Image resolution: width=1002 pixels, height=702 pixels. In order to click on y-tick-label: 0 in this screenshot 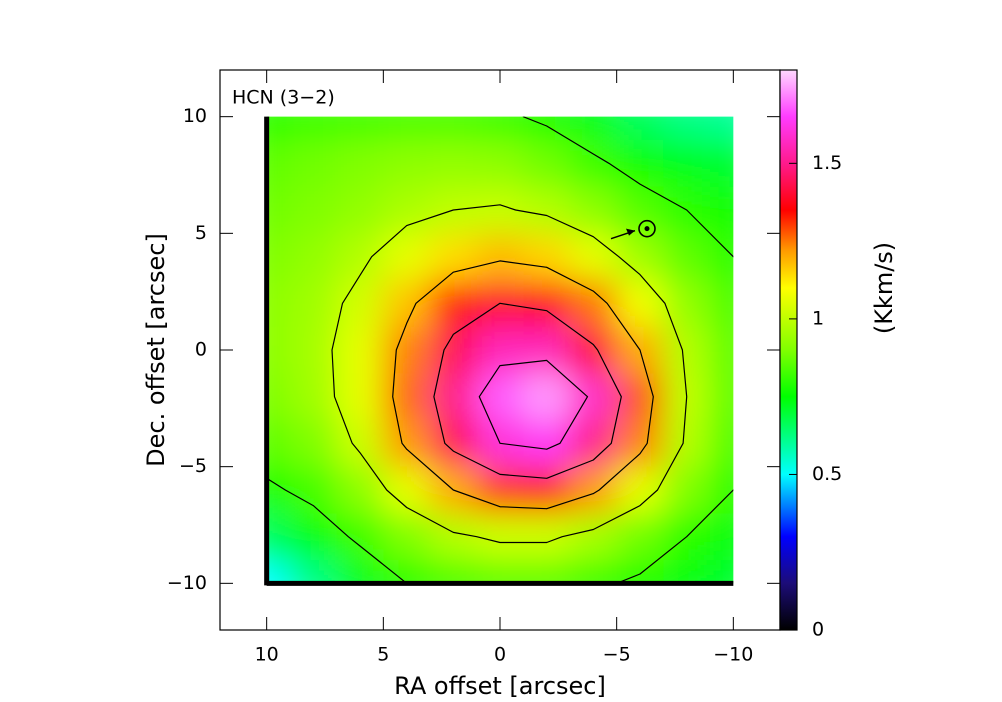, I will do `click(201, 350)`.